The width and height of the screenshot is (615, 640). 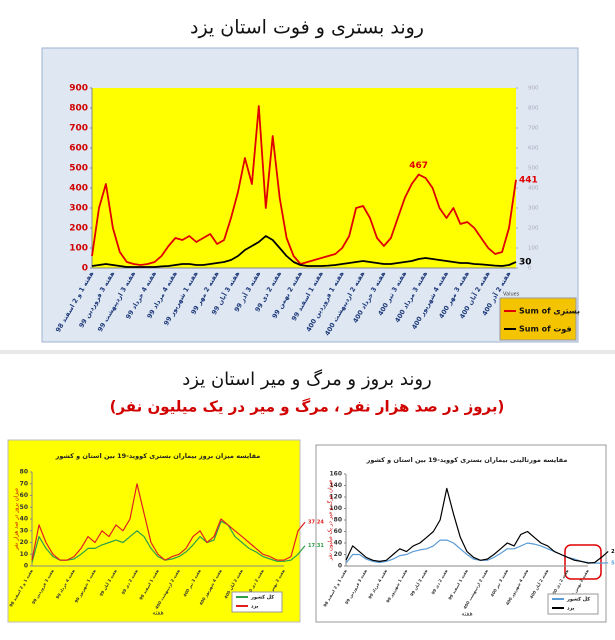 I want to click on y-tick-label: 400, so click(x=78, y=189).